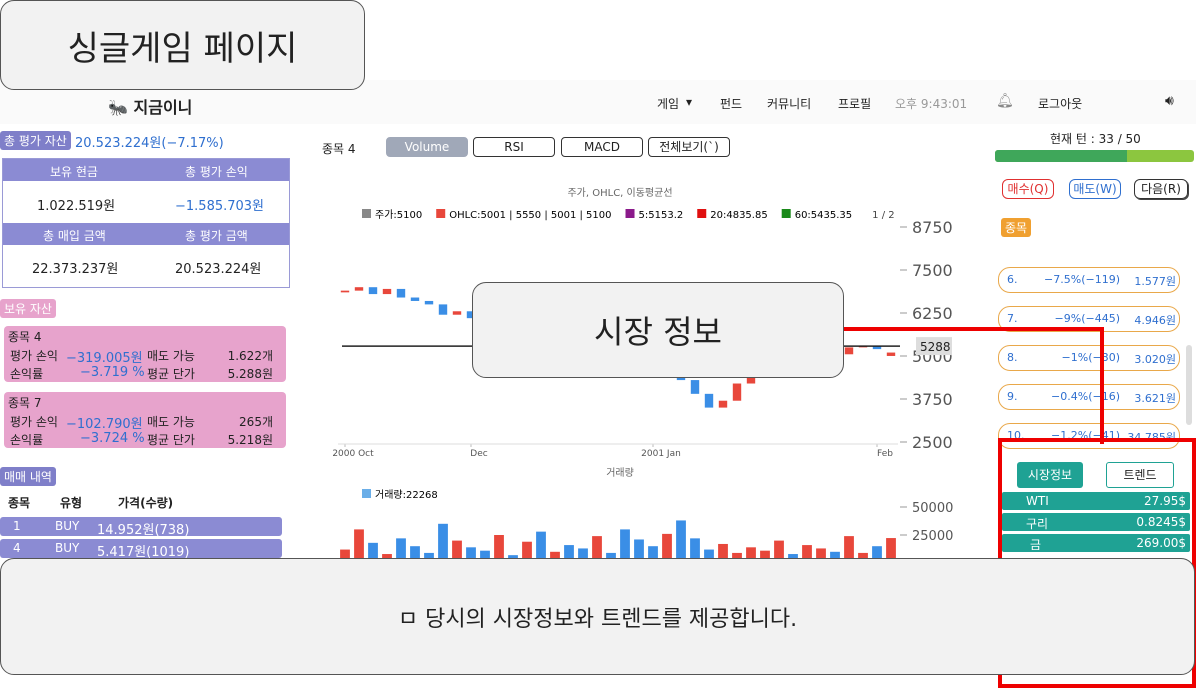  I want to click on y-tick-label: 3750, so click(932, 399).